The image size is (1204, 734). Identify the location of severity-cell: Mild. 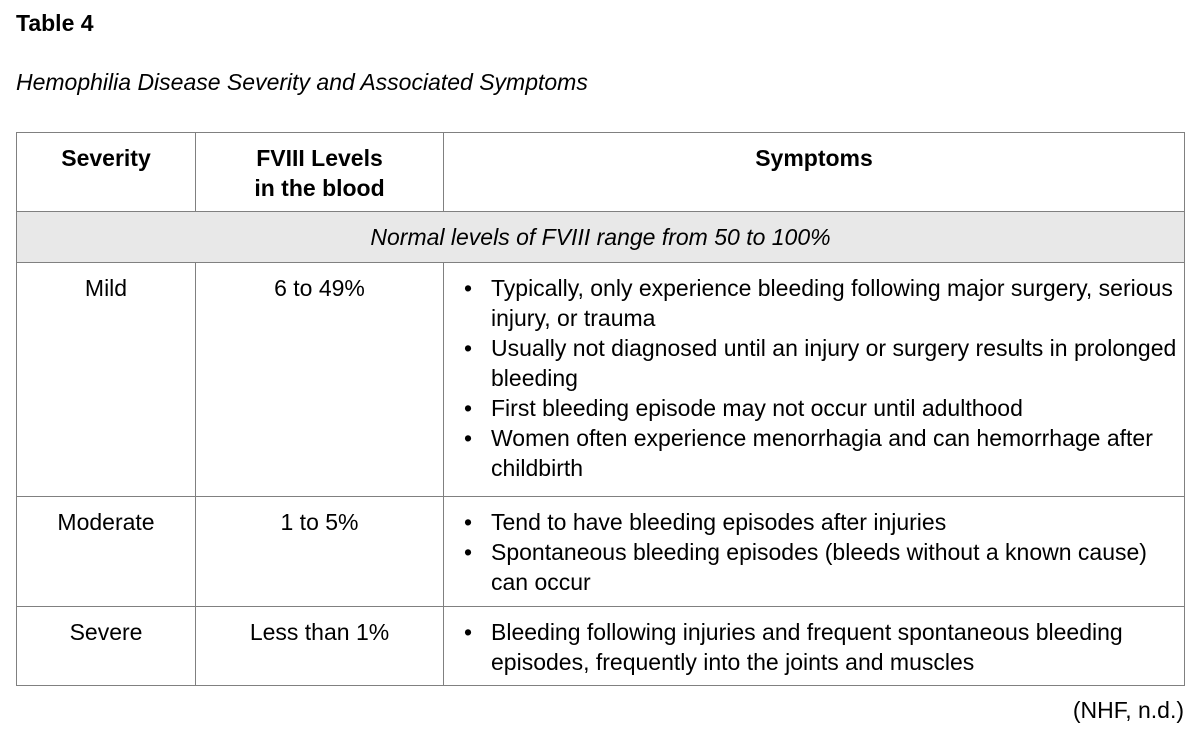
(106, 379).